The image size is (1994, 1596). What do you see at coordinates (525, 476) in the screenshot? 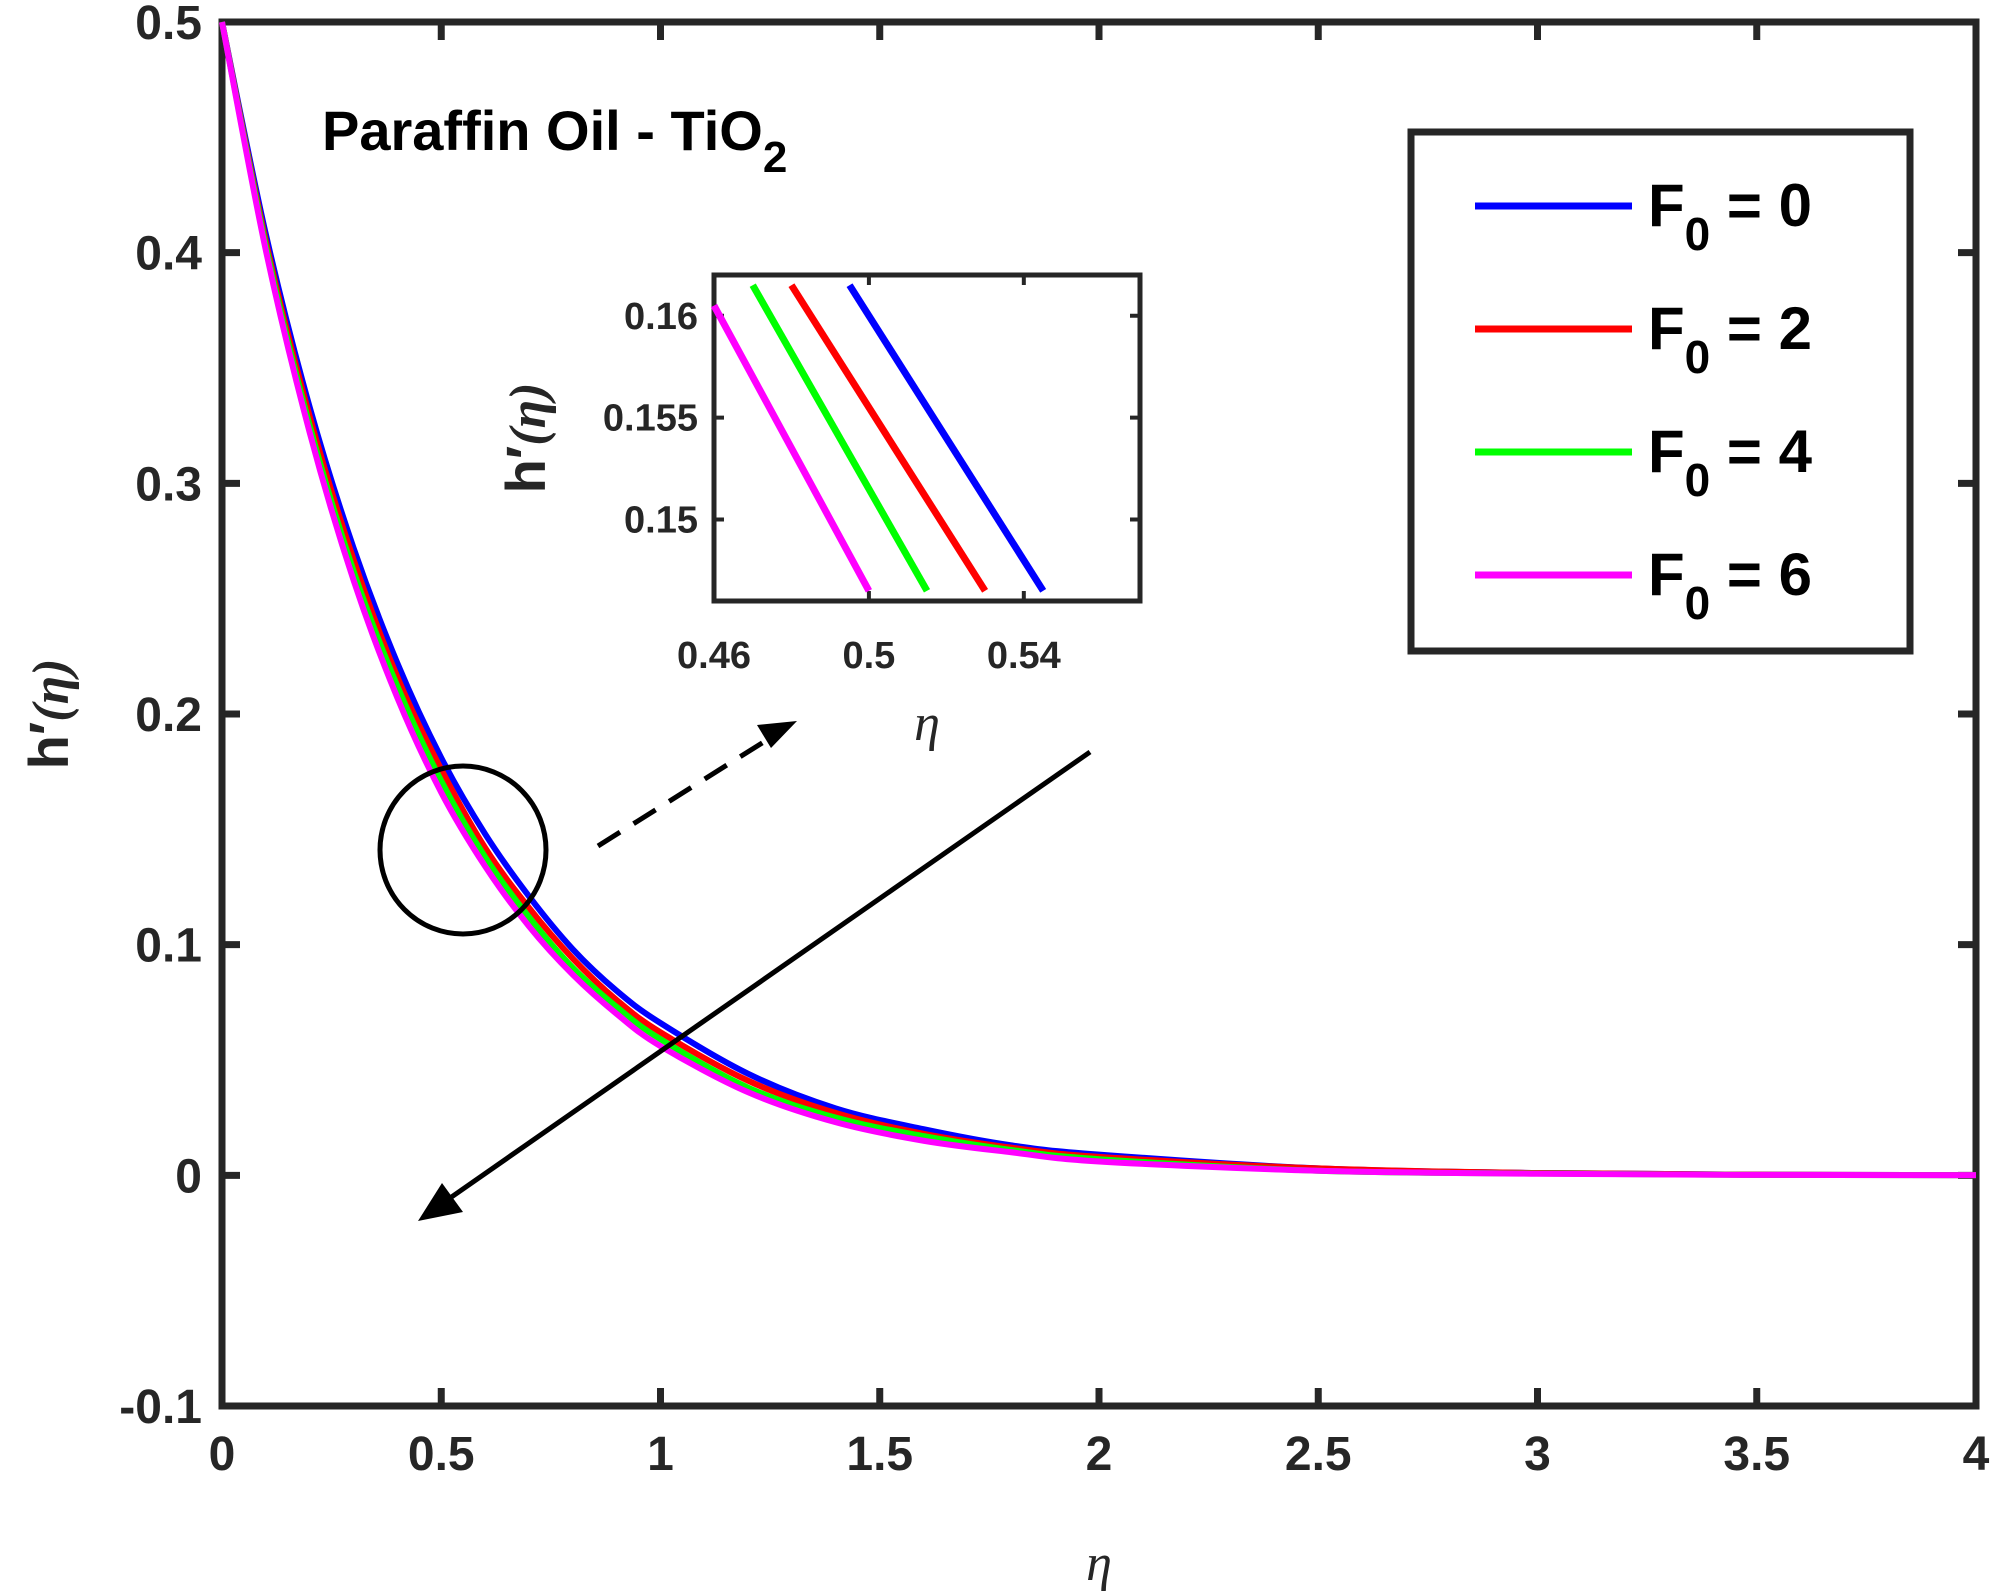
I see `inset-y-axis-label-main: h` at bounding box center [525, 476].